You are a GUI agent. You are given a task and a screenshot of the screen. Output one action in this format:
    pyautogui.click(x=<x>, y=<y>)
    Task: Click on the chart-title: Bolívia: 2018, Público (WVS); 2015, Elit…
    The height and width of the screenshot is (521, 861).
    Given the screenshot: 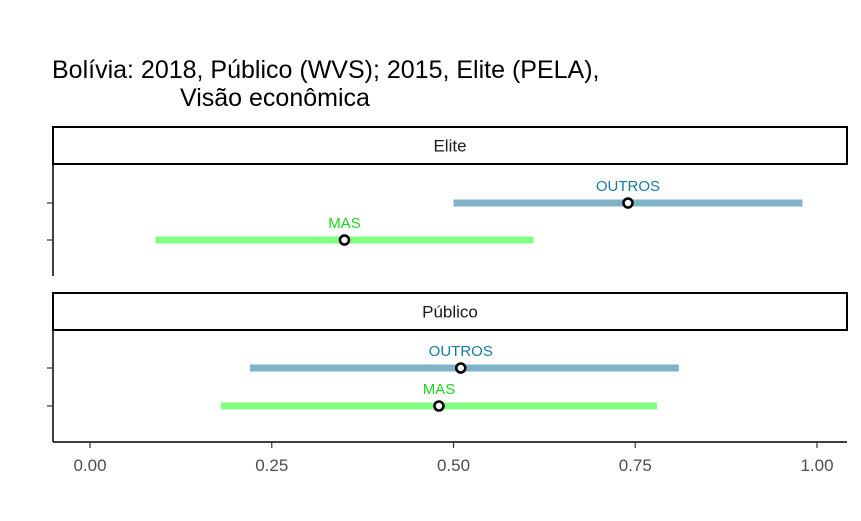 What is the action you would take?
    pyautogui.click(x=326, y=70)
    